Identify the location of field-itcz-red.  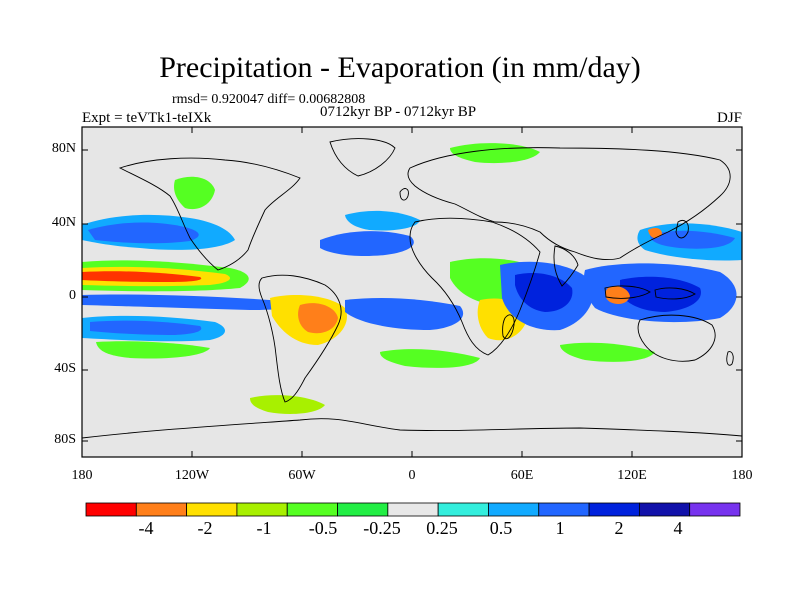
(142, 276).